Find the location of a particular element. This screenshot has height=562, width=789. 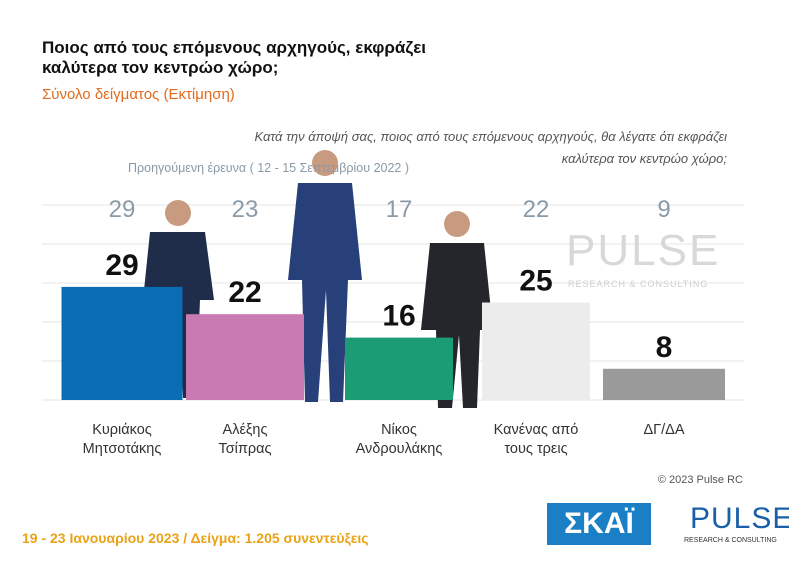

previous-value: 17 is located at coordinates (399, 209).